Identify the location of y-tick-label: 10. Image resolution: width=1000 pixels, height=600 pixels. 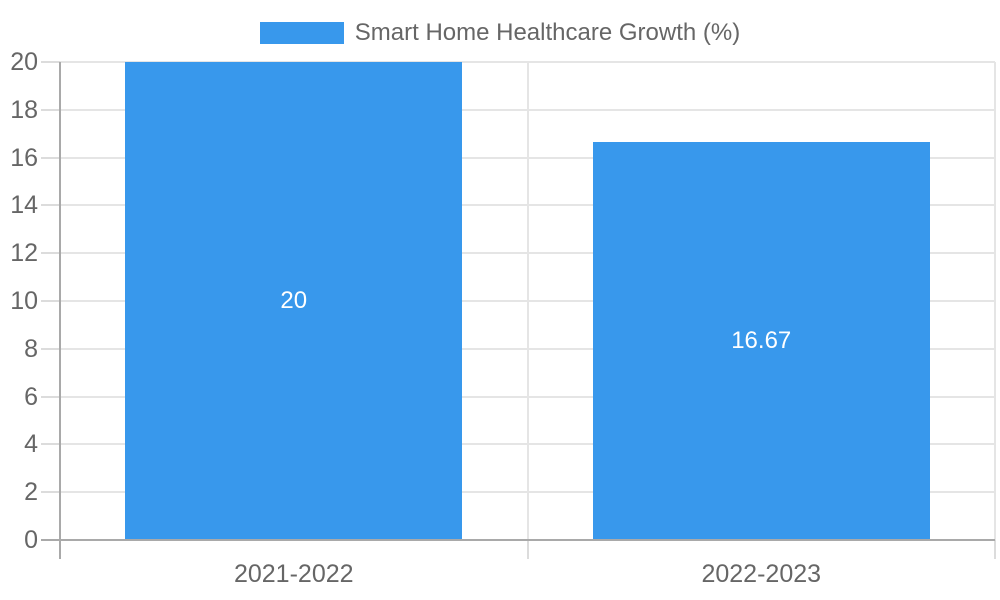
(24, 301).